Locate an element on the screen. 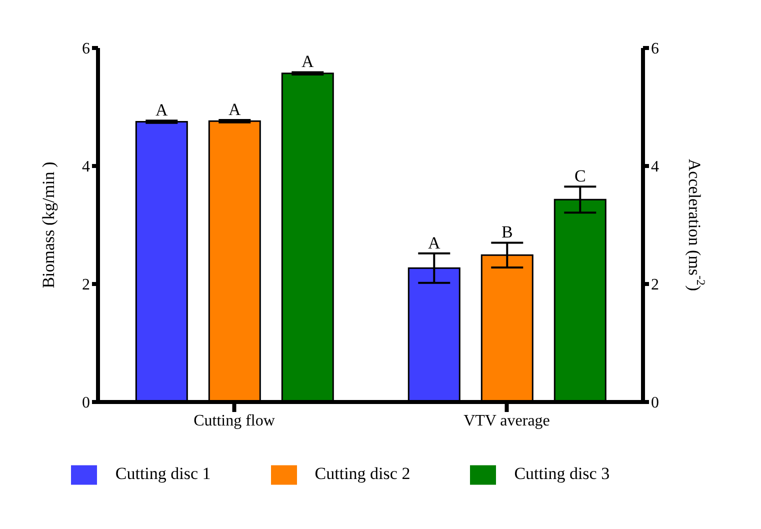 This screenshot has height=529, width=761. y-axis-title: Biomass (kg/min ) is located at coordinates (48, 225).